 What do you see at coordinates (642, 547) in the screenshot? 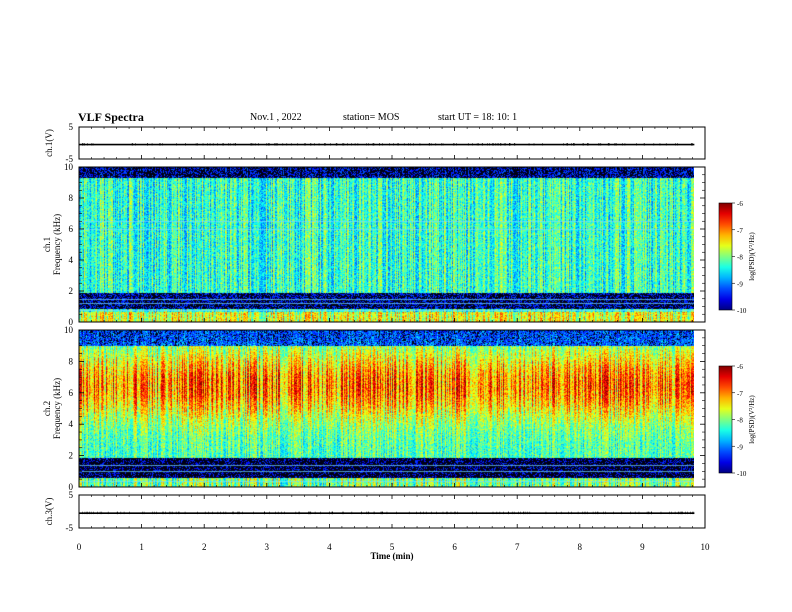
I see `x-tick-label: 9` at bounding box center [642, 547].